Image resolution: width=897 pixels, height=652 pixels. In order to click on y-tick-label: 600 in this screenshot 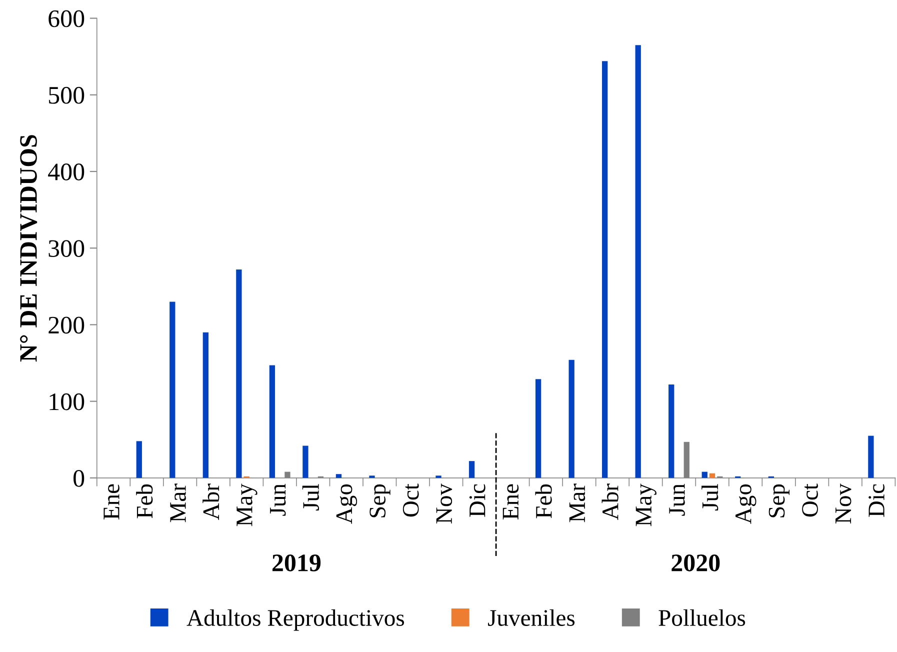, I will do `click(66, 19)`.